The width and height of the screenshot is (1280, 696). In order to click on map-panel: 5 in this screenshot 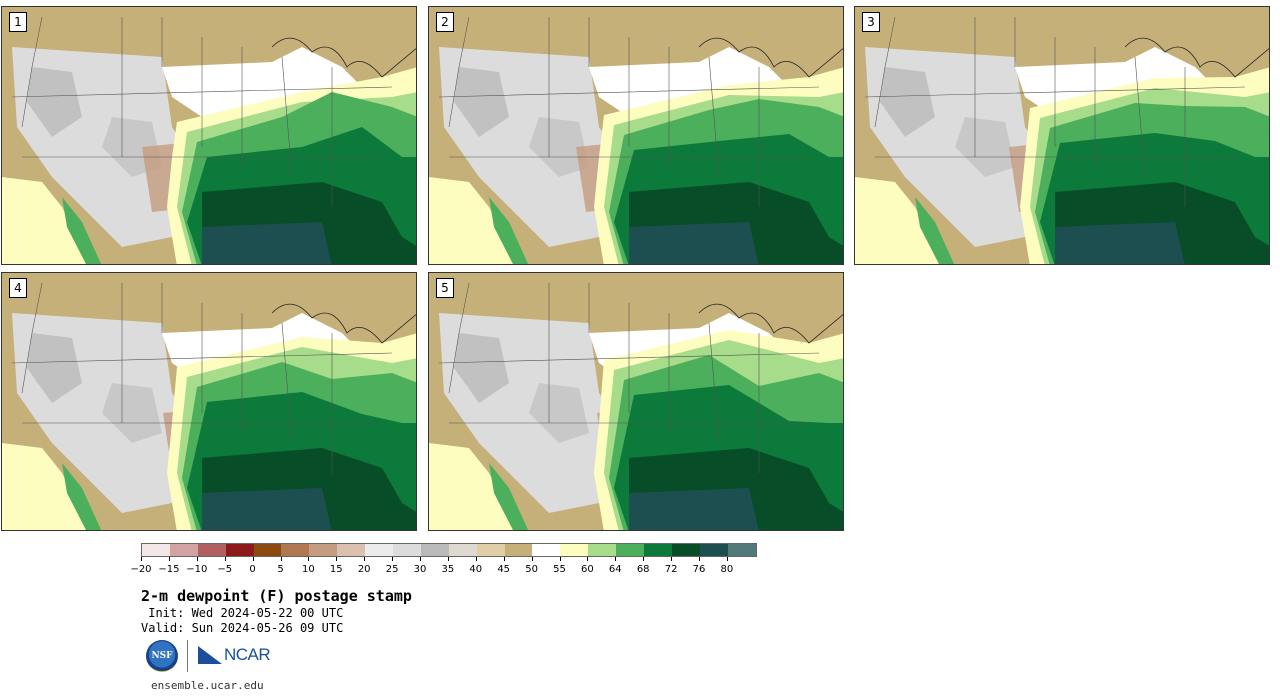, I will do `click(636, 401)`.